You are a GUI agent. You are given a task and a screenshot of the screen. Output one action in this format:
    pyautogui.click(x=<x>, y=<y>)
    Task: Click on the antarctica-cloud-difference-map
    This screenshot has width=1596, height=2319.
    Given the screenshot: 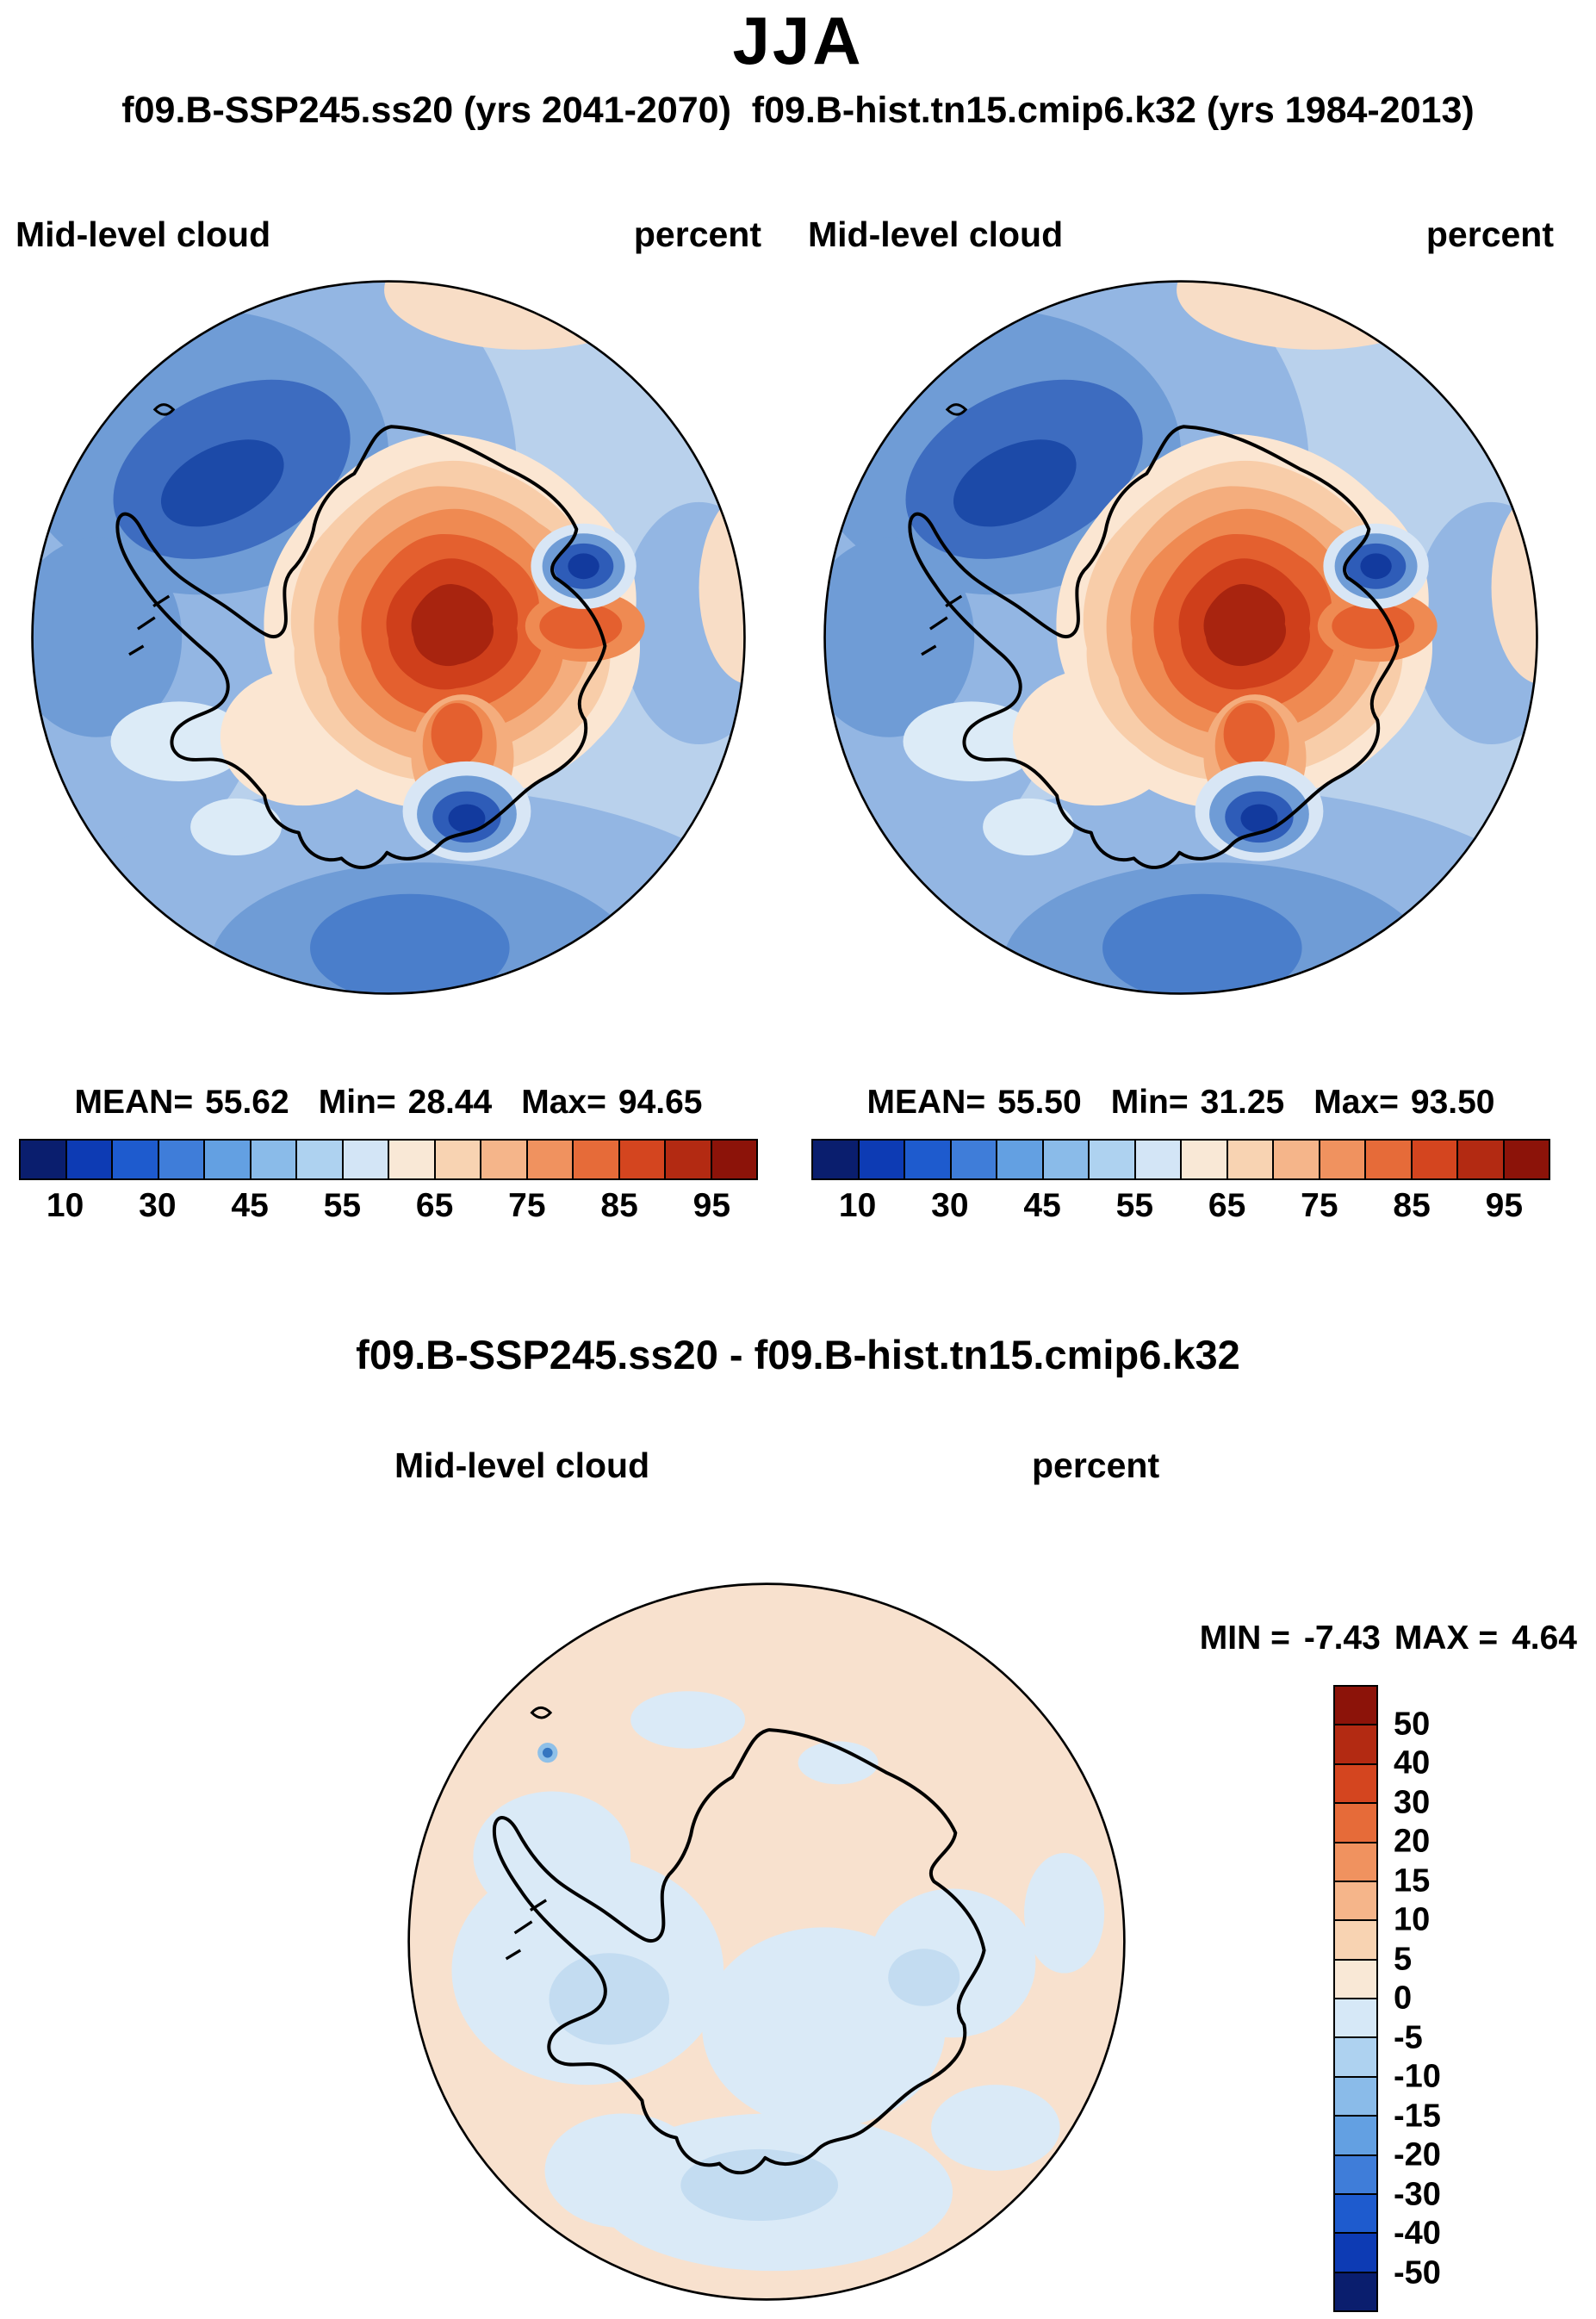 What is the action you would take?
    pyautogui.click(x=766, y=1942)
    